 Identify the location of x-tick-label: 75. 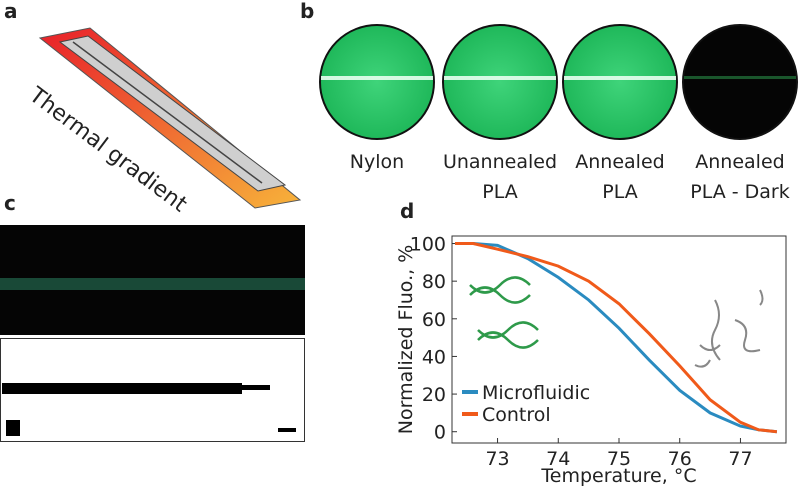
(619, 459).